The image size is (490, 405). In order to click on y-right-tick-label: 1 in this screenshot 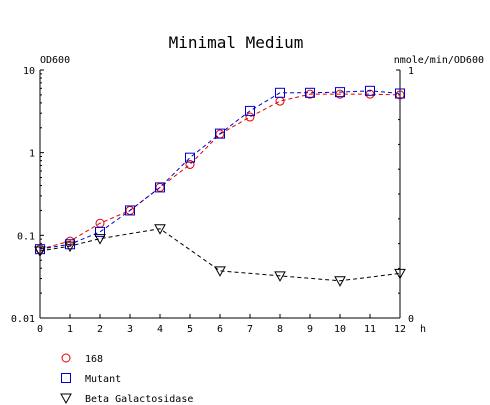, I will do `click(411, 71)`.